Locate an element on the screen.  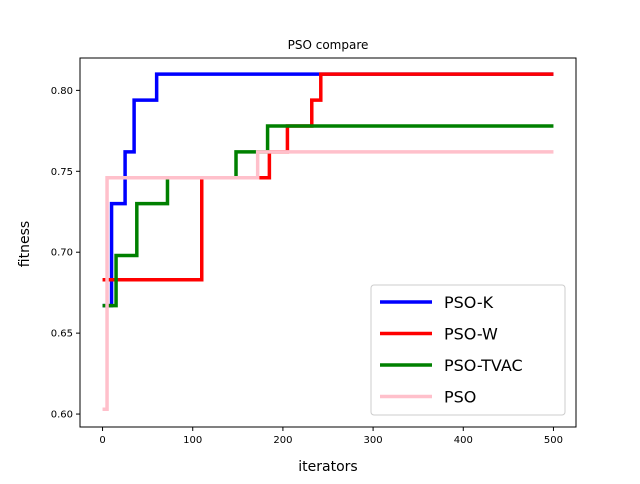
legend: PSO-K PSO-W PSO-TVAC PSO is located at coordinates (468, 350).